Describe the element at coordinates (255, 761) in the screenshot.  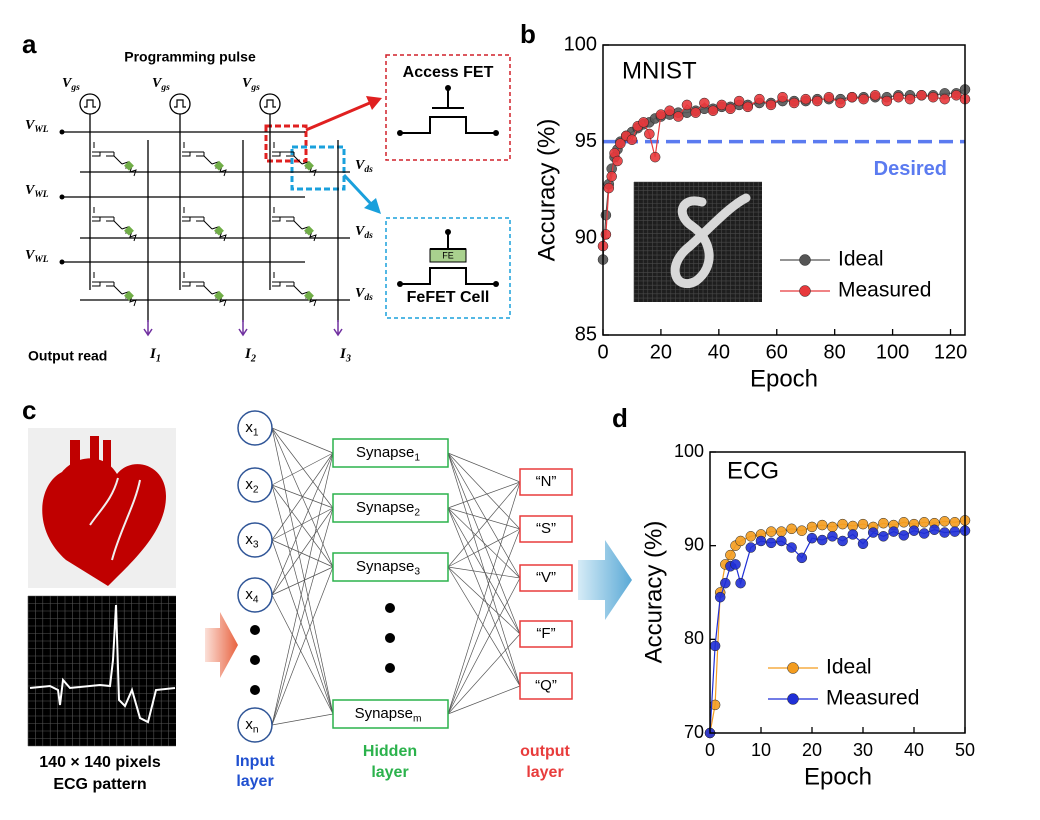
I see `layer-label: Input` at that location.